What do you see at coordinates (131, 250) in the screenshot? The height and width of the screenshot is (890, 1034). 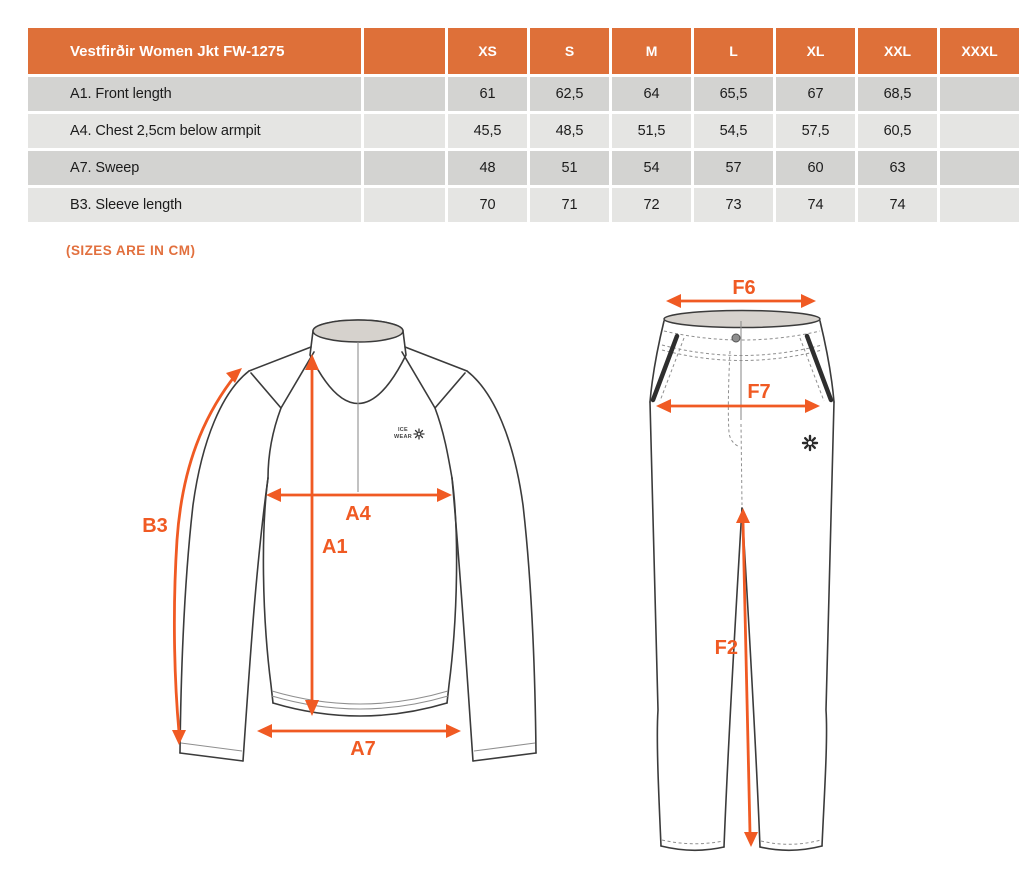 I see `sizes-unit-note: (SIZES ARE IN CM)` at bounding box center [131, 250].